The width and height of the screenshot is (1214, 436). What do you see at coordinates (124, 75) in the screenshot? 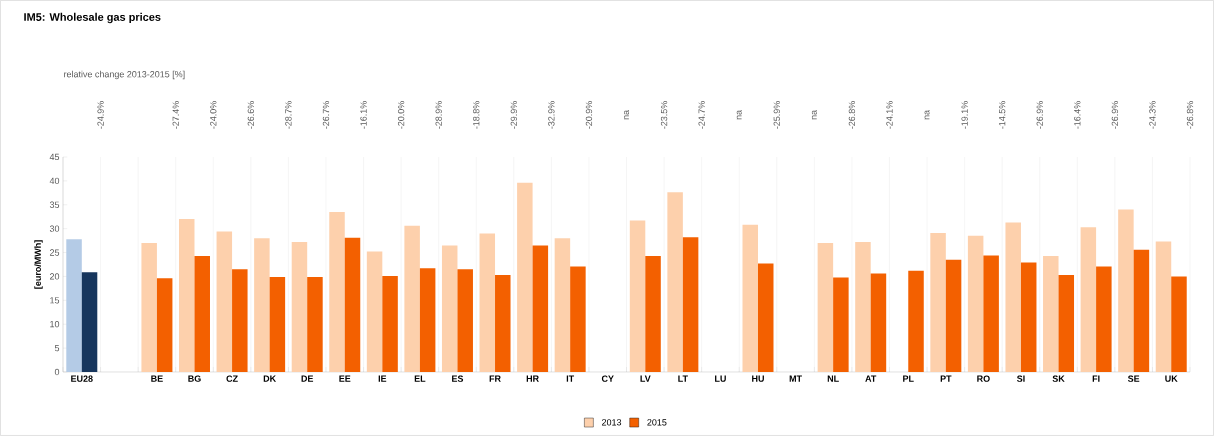
I see `text: relative change 2013-2015 [%]` at bounding box center [124, 75].